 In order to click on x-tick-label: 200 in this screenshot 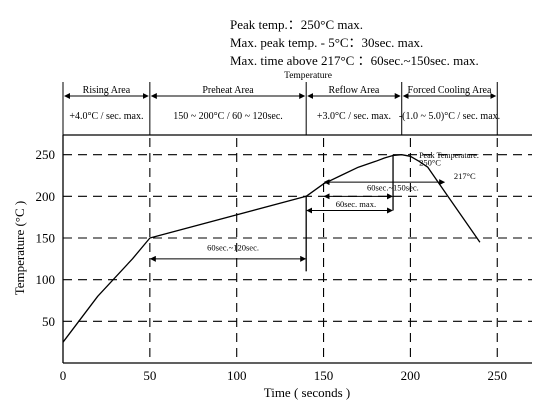, I will do `click(411, 375)`.